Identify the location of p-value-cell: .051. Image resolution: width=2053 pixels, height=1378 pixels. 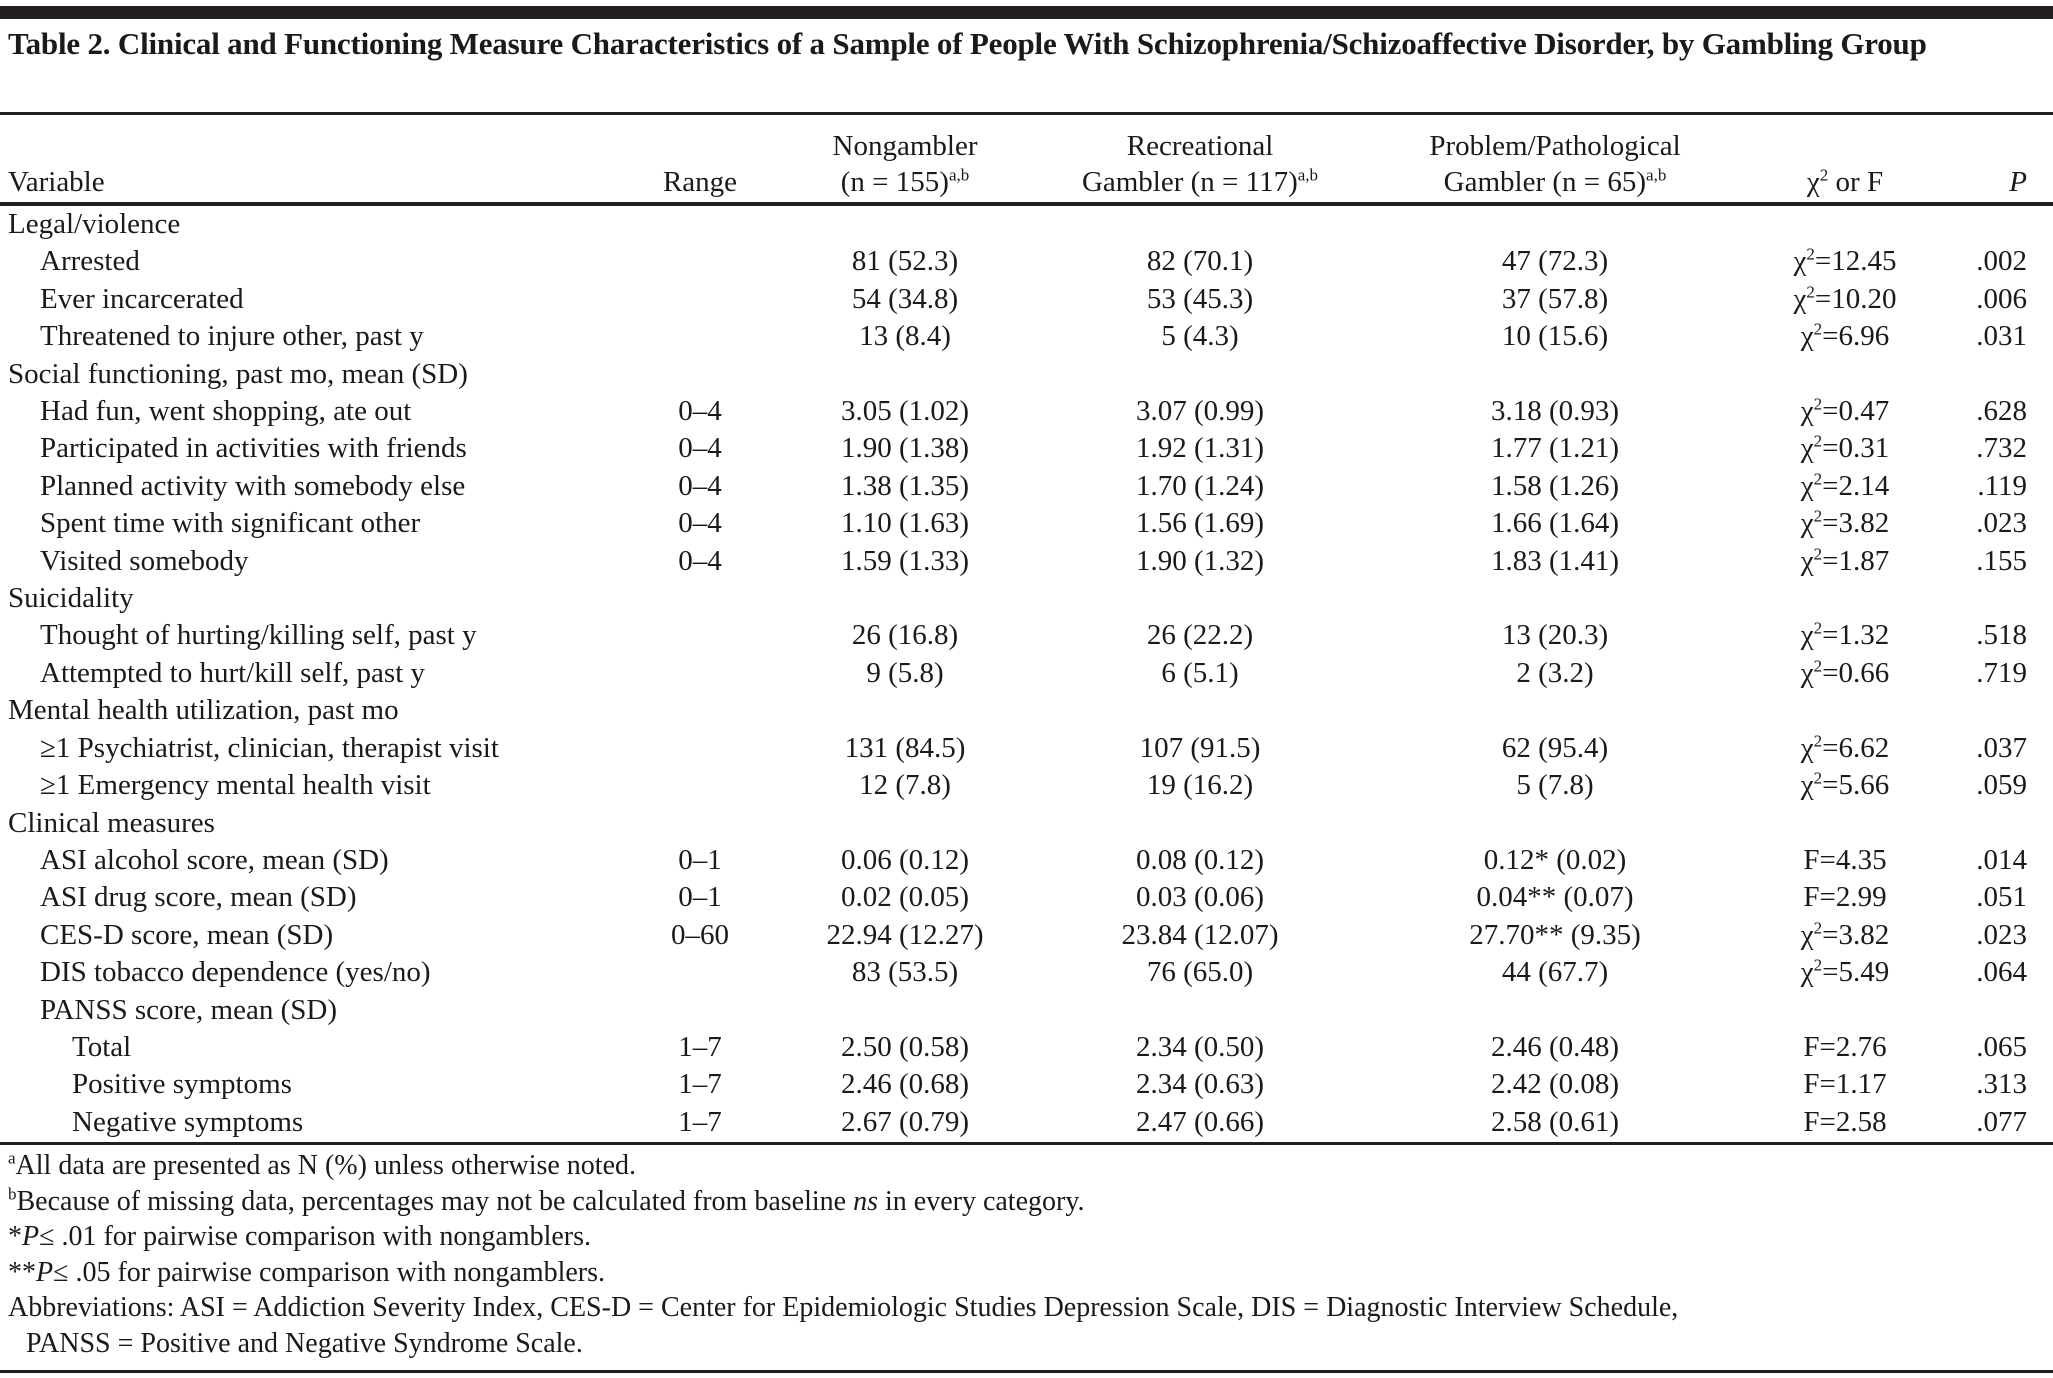
(2001, 897).